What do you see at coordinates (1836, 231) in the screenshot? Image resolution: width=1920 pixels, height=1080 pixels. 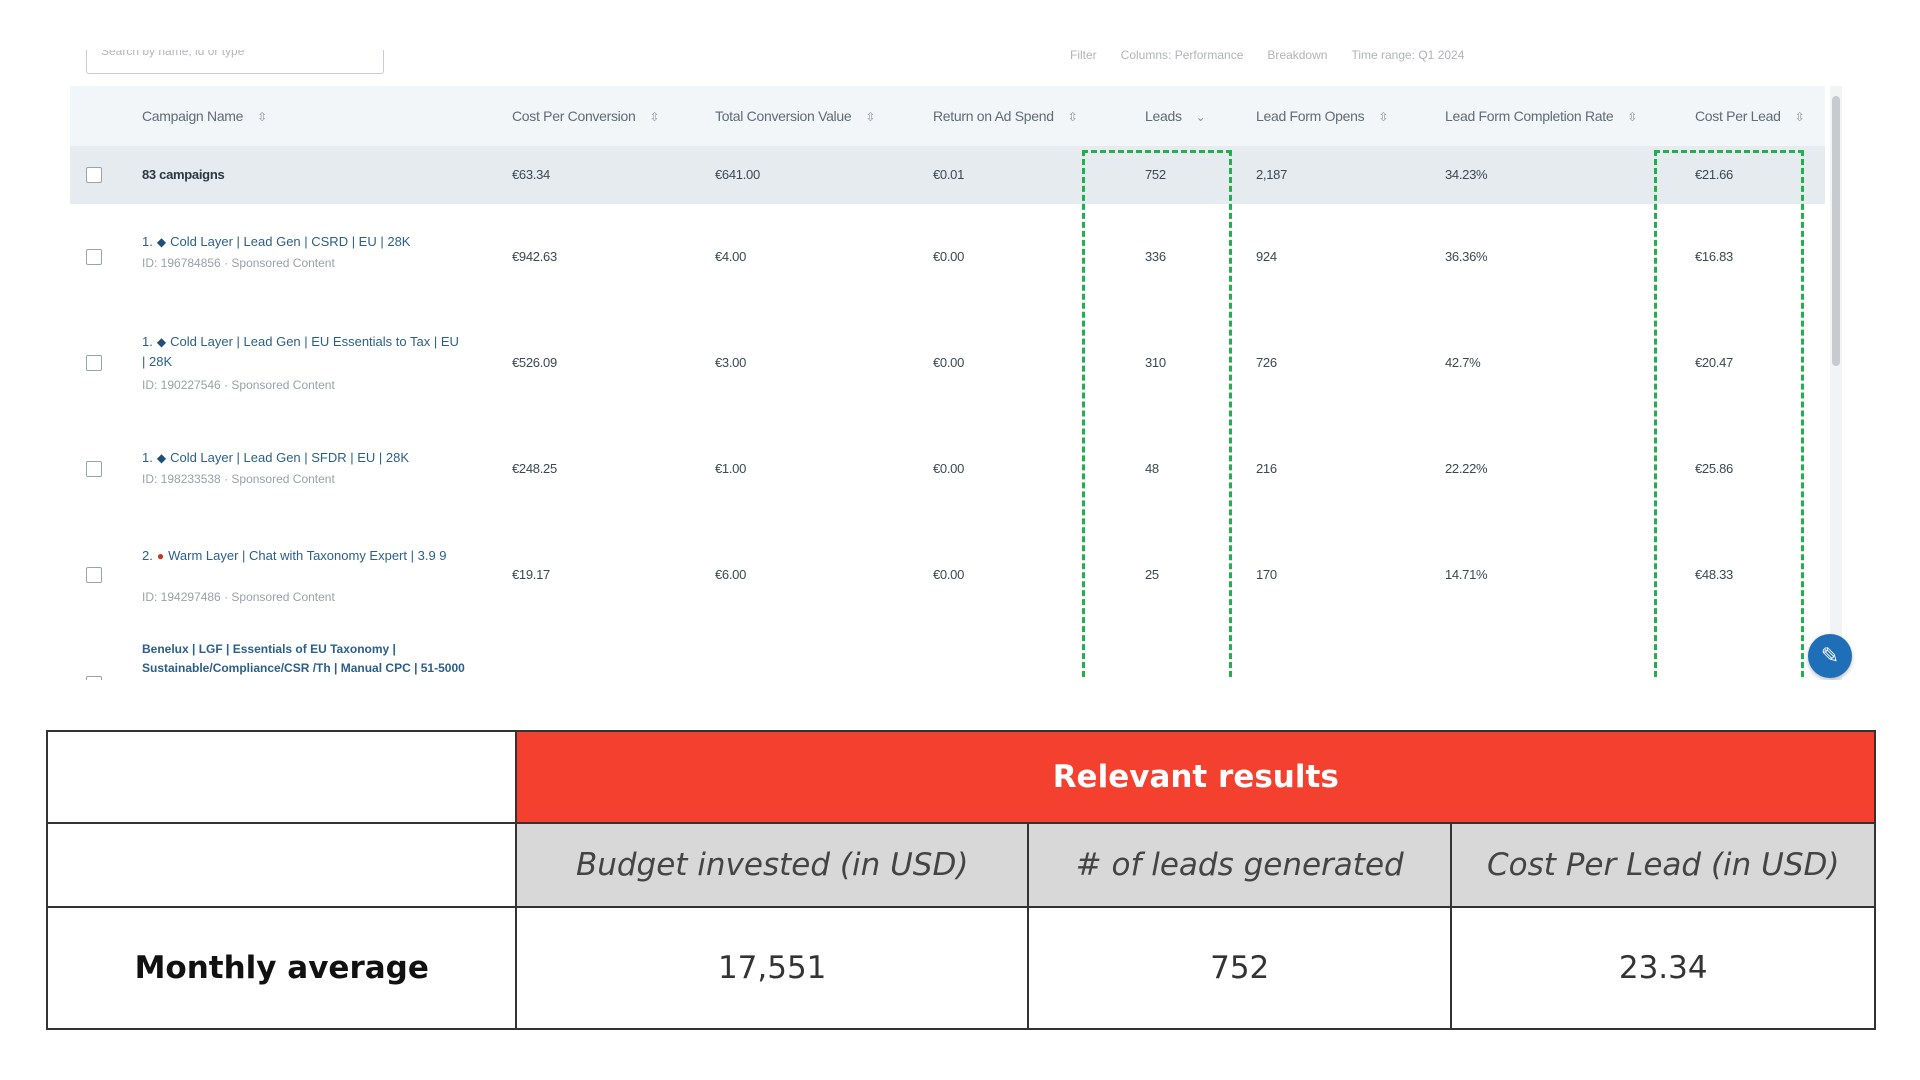 I see `scrollbar-thumb` at bounding box center [1836, 231].